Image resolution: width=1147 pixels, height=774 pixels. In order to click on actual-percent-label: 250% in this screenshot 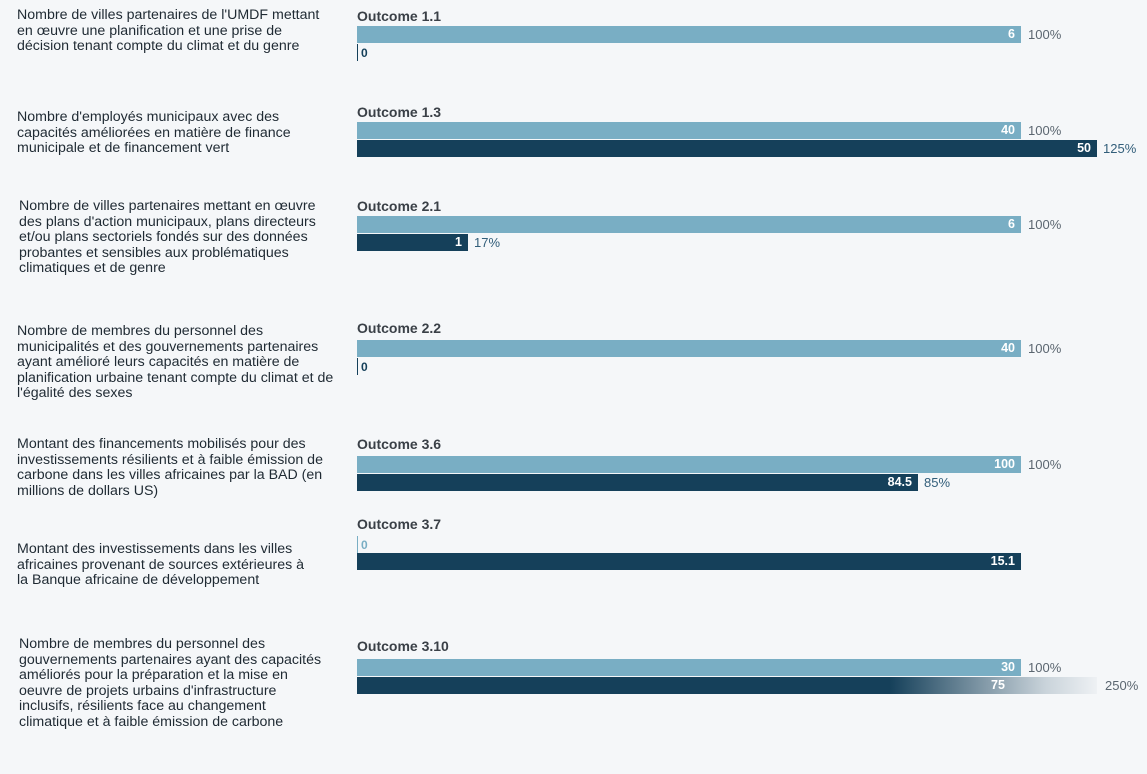, I will do `click(1122, 685)`.